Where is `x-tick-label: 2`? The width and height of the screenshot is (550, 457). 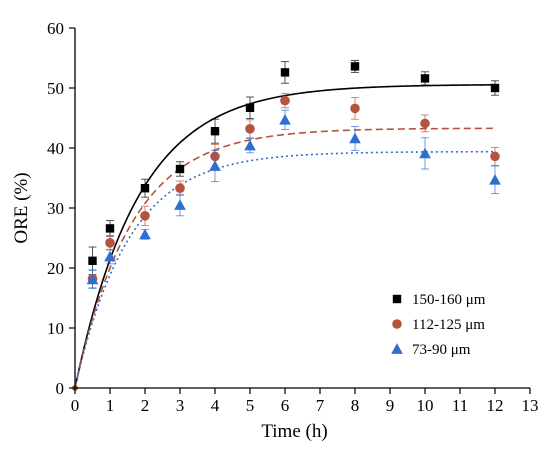
x-tick-label: 2 is located at coordinates (145, 405).